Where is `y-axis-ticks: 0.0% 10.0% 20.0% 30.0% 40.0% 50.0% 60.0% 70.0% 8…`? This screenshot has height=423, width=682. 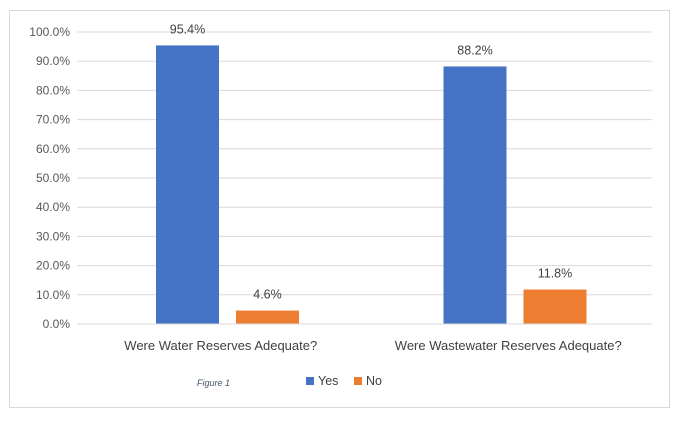 y-axis-ticks: 0.0% 10.0% 20.0% 30.0% 40.0% 50.0% 60.0% 70.0% 8… is located at coordinates (49, 178).